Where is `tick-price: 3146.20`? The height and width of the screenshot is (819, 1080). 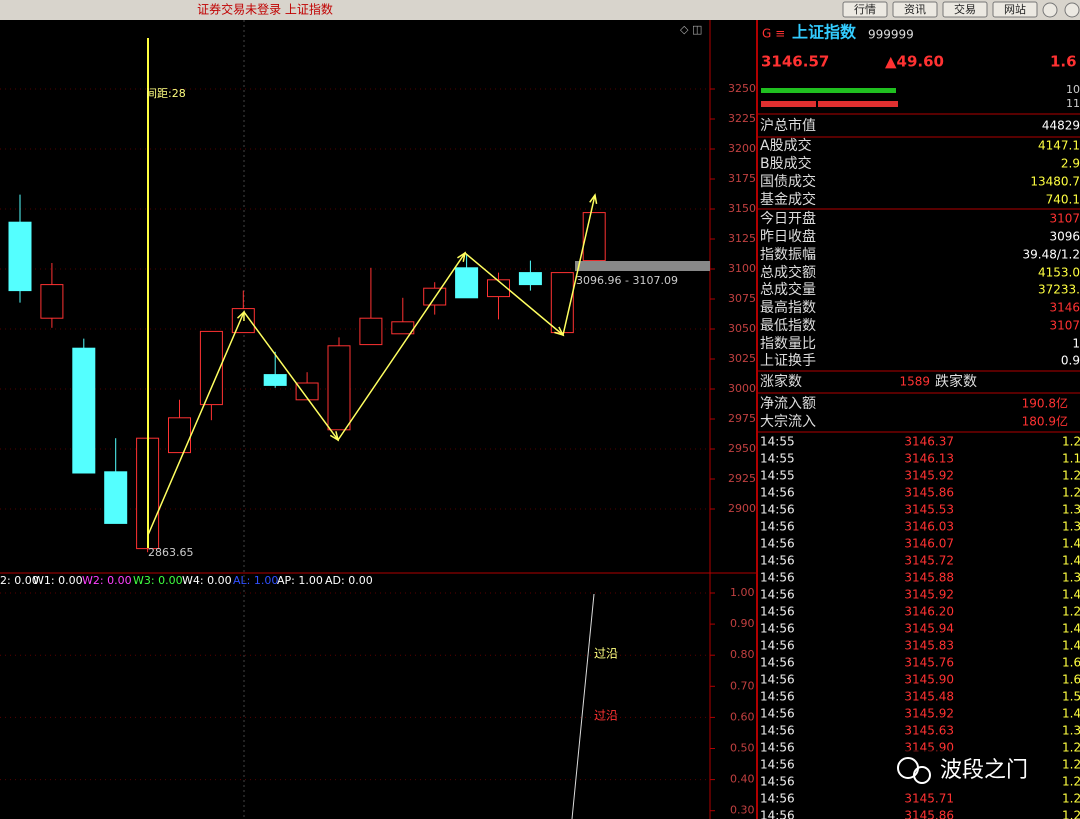 tick-price: 3146.20 is located at coordinates (929, 612).